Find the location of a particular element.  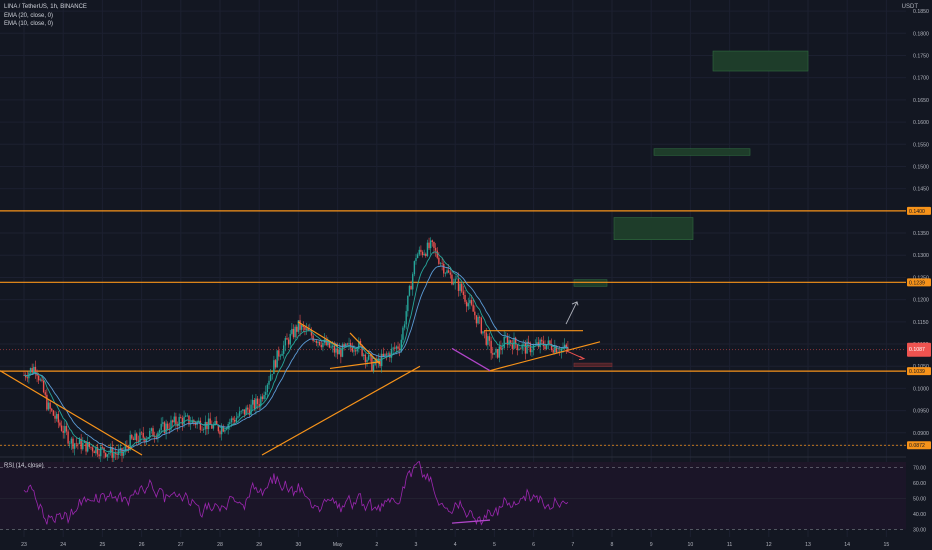

ema20-label: EMA (20, close, 0) is located at coordinates (29, 15).